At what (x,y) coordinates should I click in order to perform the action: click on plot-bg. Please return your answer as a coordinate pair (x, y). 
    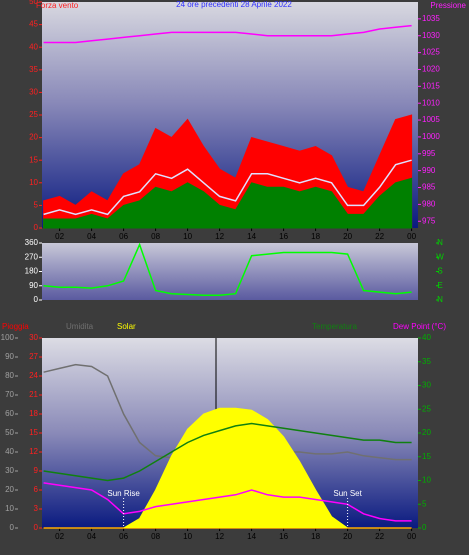
    Looking at the image, I should click on (230, 271).